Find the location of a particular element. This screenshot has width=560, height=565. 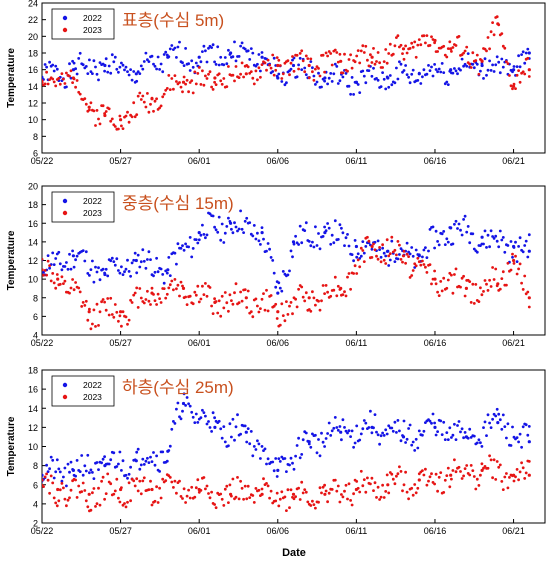

x-tick-label: 06/01 is located at coordinates (199, 161).